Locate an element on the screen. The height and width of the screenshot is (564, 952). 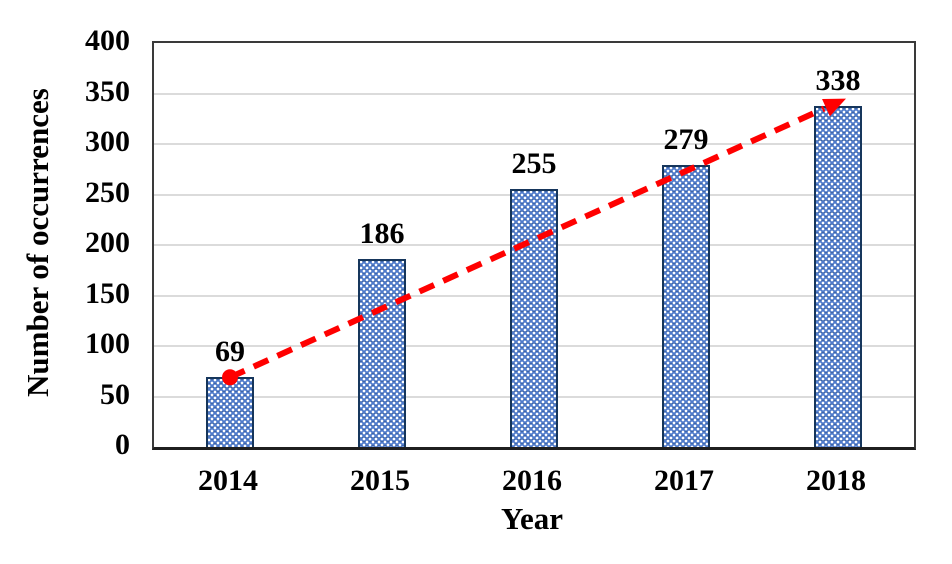
bar-2016 is located at coordinates (534, 318).